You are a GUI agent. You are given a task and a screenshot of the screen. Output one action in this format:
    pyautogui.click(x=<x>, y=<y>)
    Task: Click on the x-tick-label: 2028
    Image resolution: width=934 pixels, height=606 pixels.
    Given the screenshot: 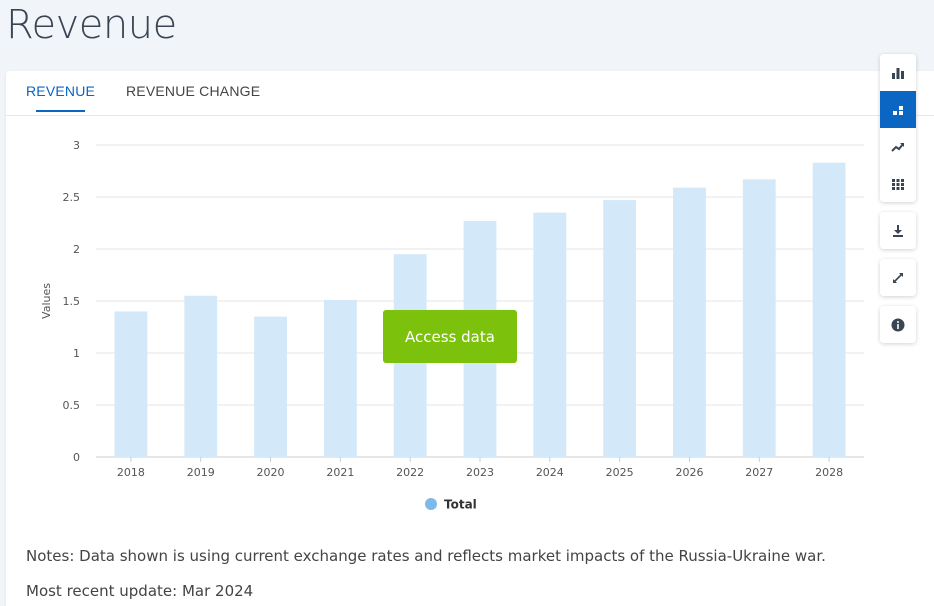 What is the action you would take?
    pyautogui.click(x=829, y=472)
    